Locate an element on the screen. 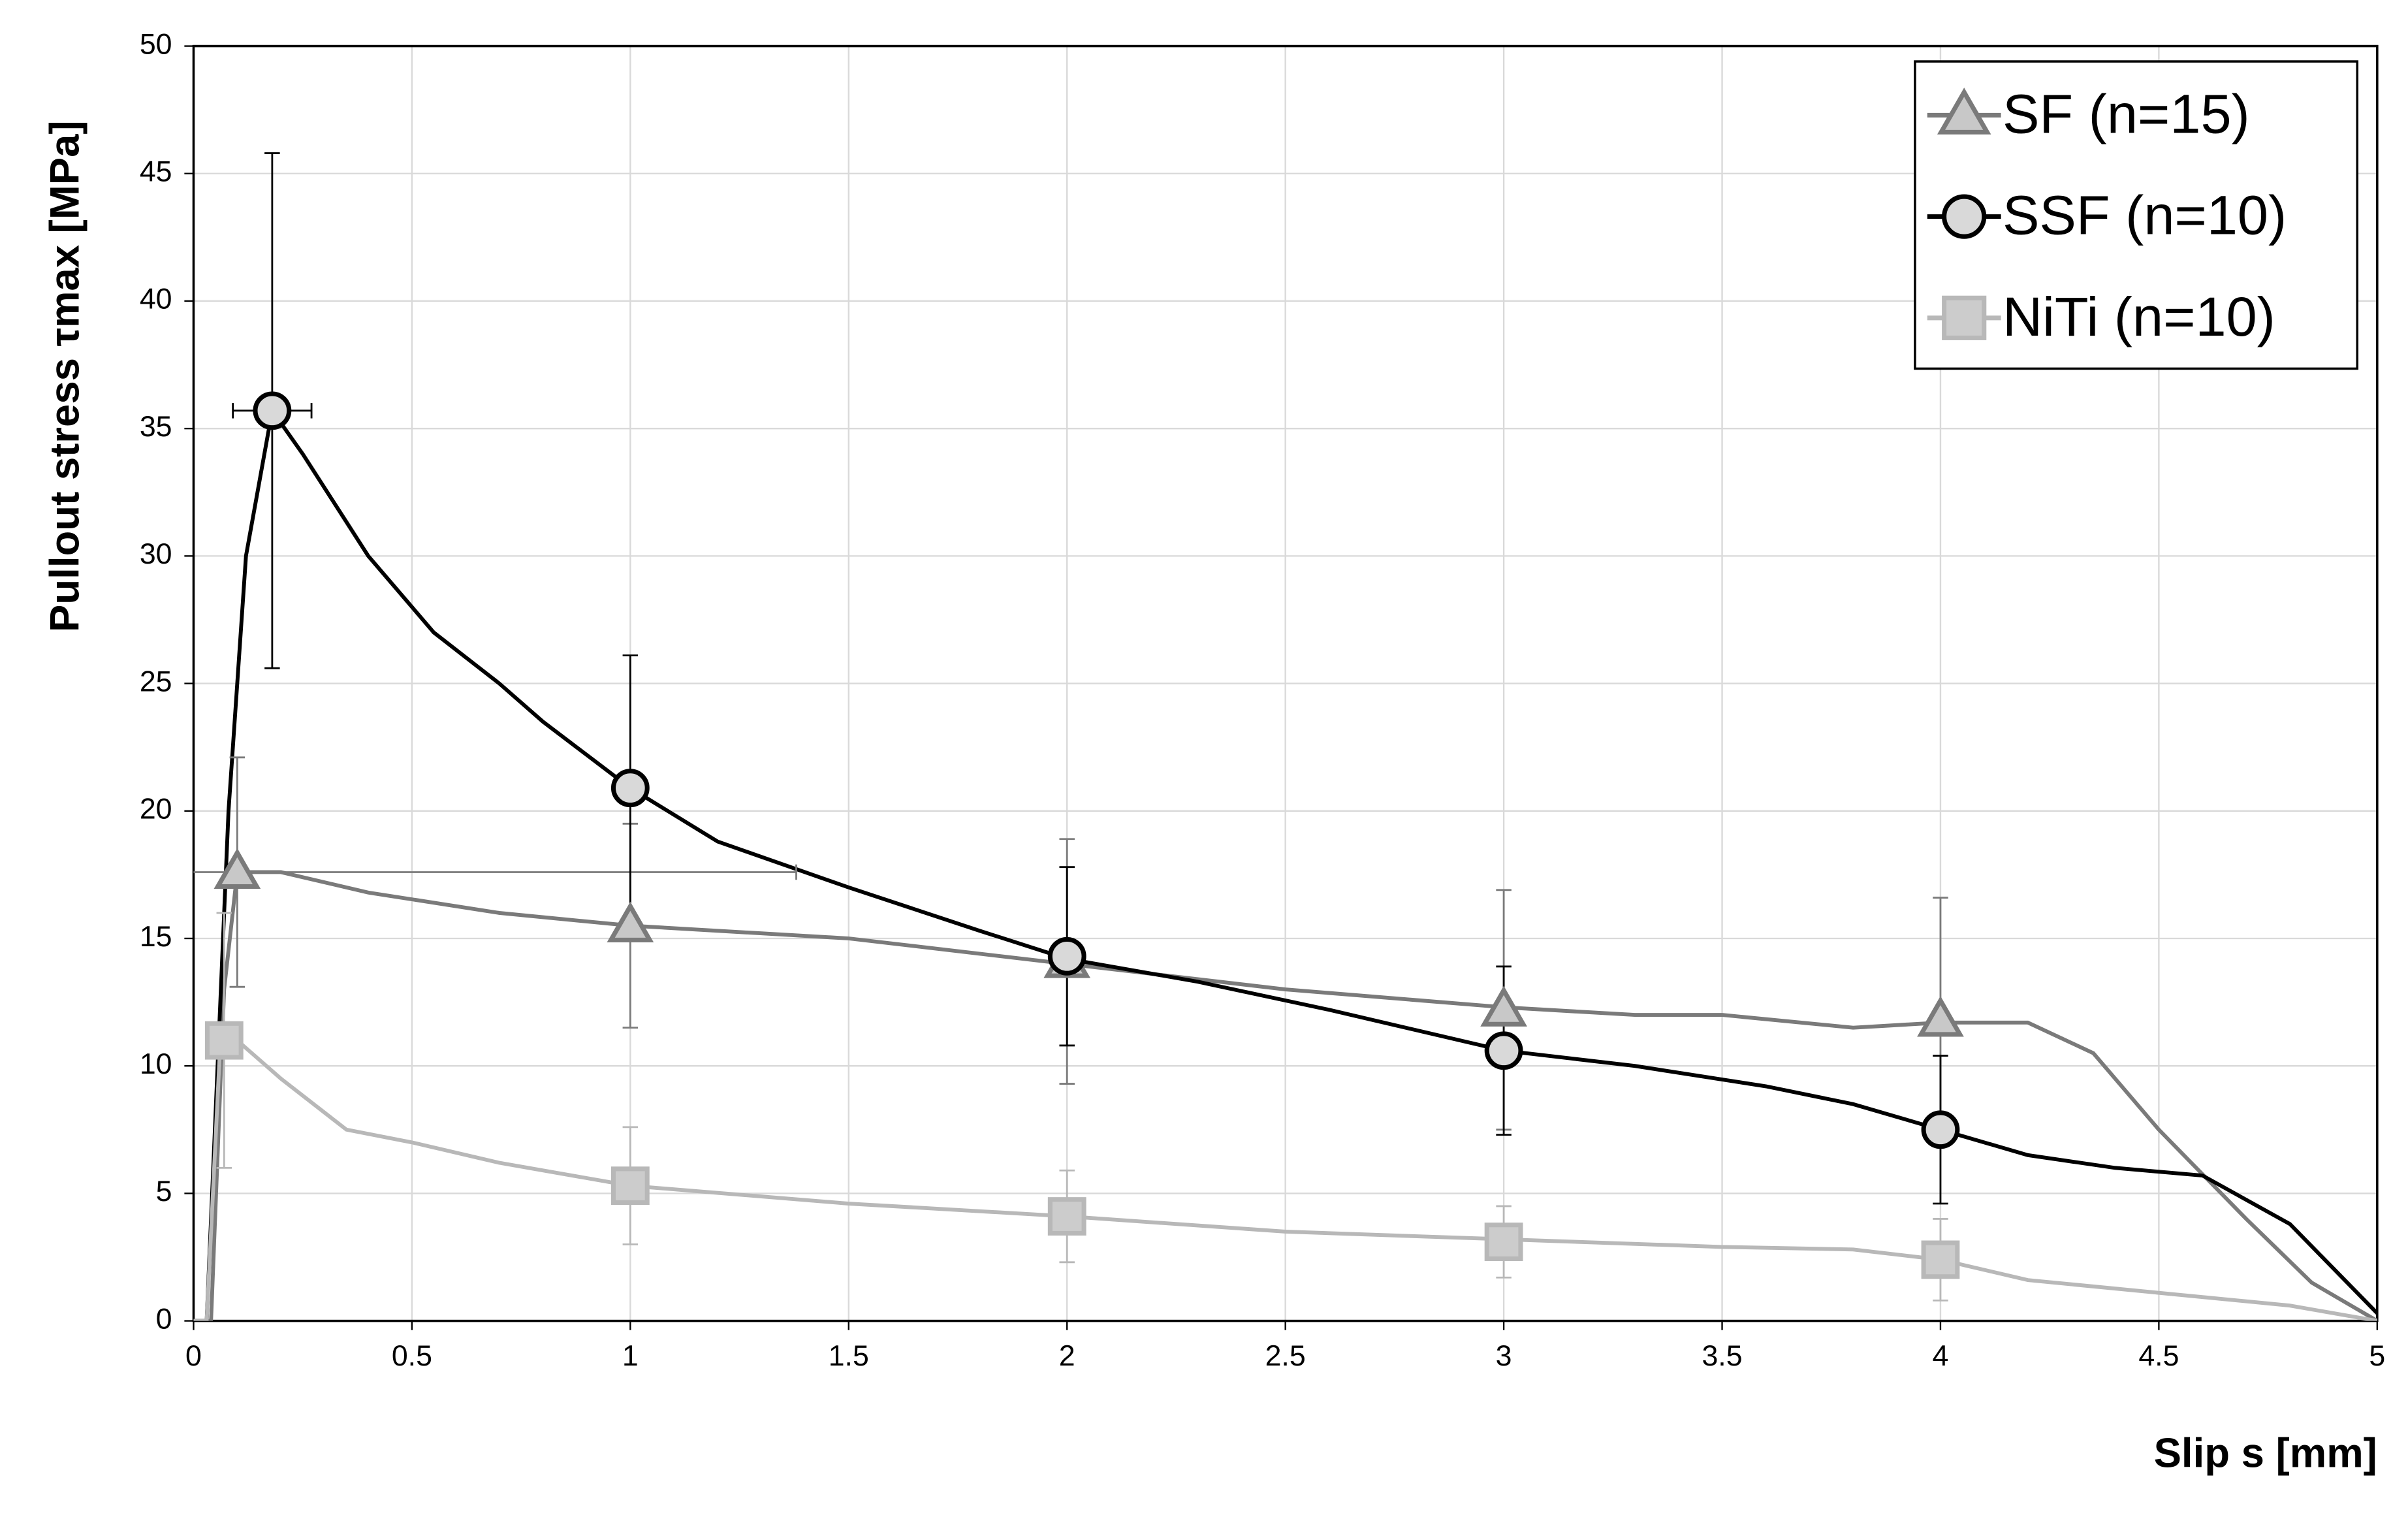 This screenshot has height=1519, width=2408. x-tick-label: 3 is located at coordinates (1504, 1356).